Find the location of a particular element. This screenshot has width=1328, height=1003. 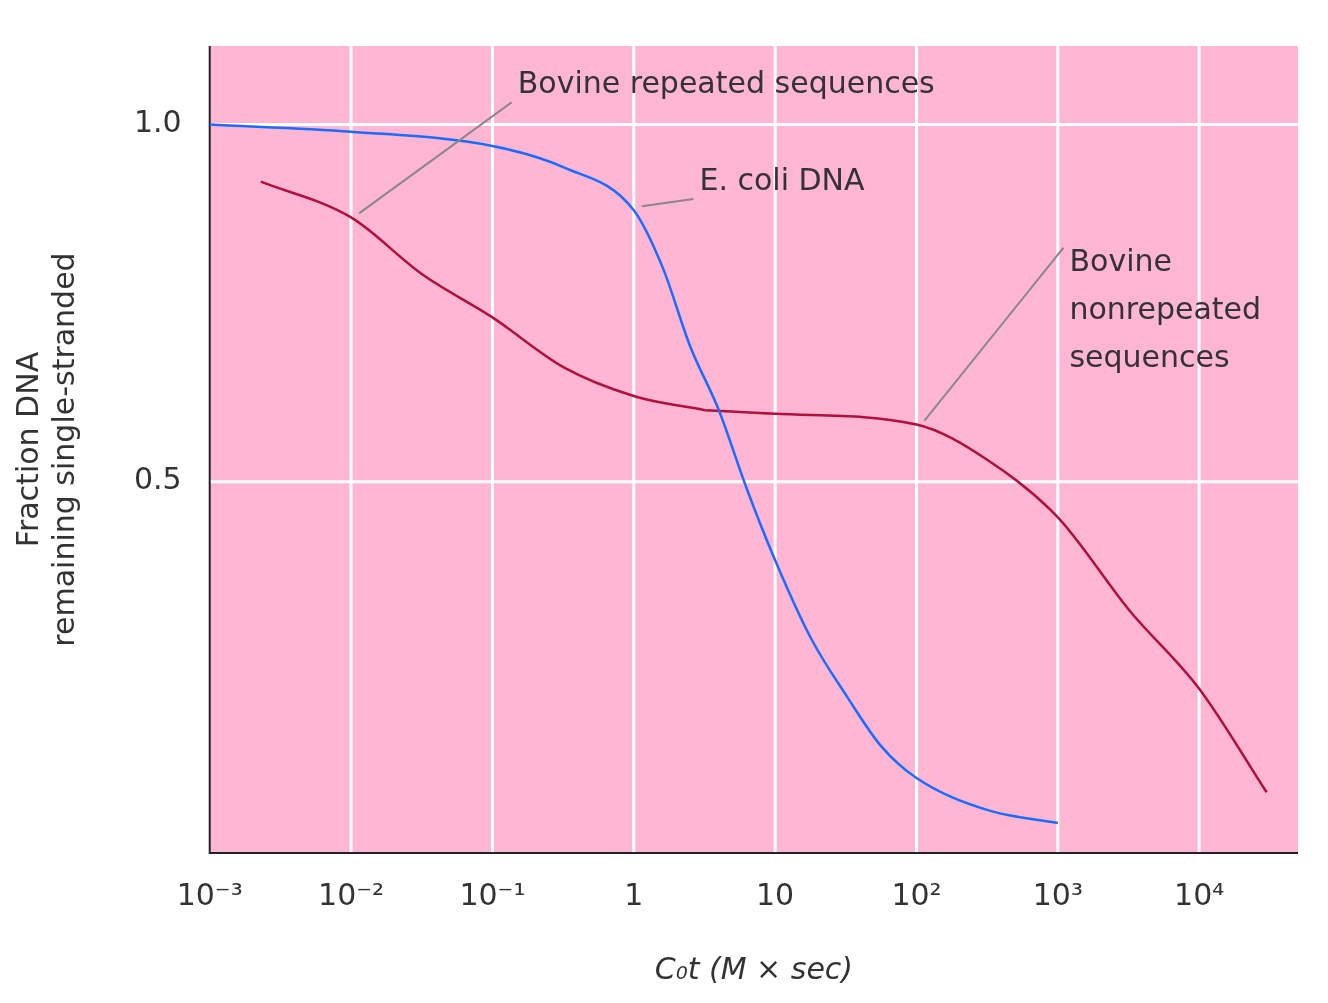

x-tick-label: 10⁻³ is located at coordinates (209, 894).